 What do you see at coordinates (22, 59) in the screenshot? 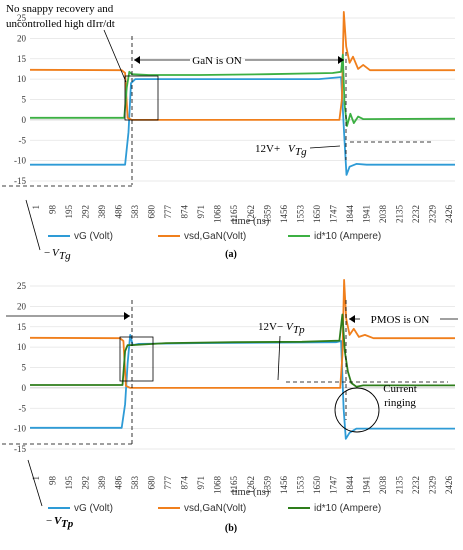
I see `y-tick-label: 15` at bounding box center [22, 59].